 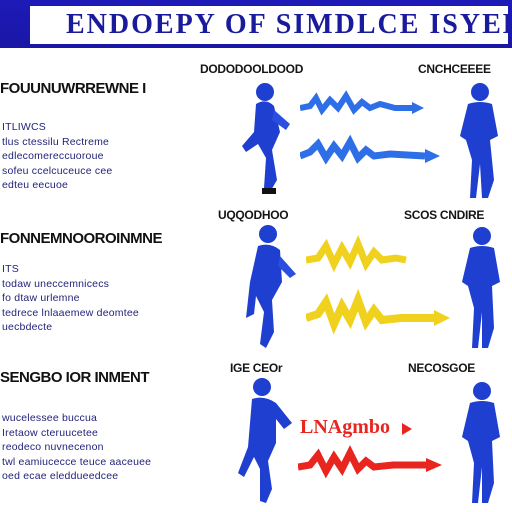 What do you see at coordinates (60, 476) in the screenshot?
I see `list-item: oed ecae eleddueedcee` at bounding box center [60, 476].